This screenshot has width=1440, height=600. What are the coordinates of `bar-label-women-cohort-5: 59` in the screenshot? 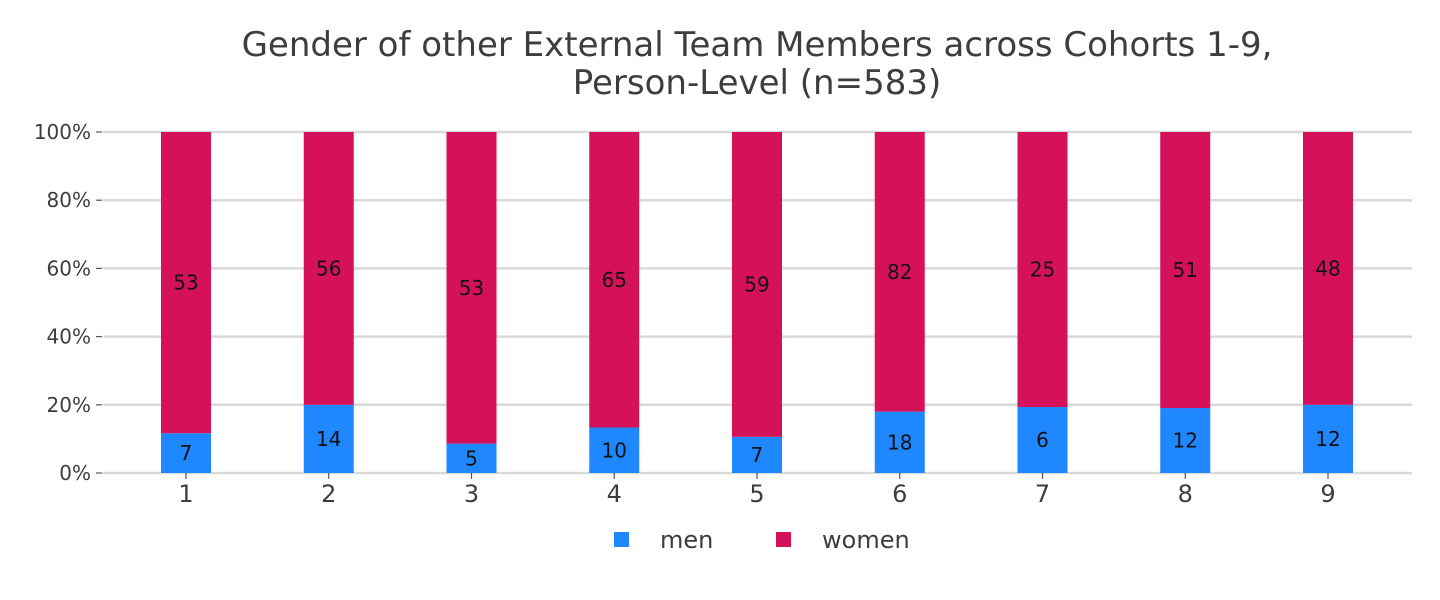 It's located at (756, 284).